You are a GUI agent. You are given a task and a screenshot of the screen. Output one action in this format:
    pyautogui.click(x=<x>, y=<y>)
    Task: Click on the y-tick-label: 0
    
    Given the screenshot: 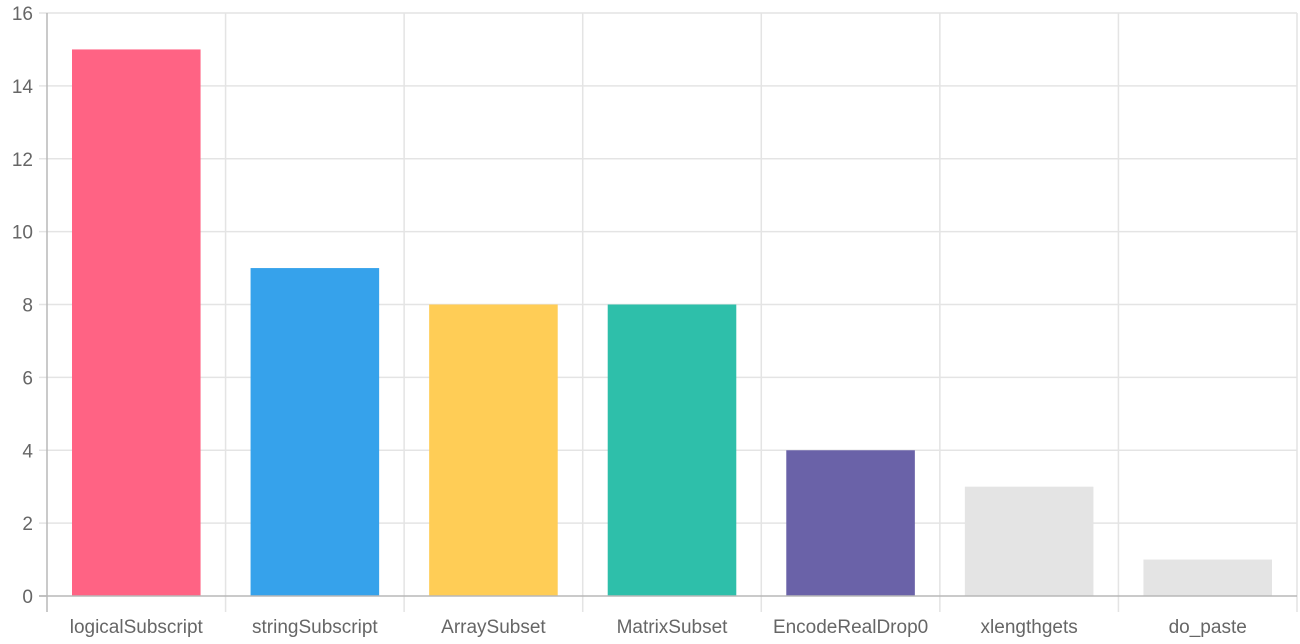 What is the action you would take?
    pyautogui.click(x=27, y=597)
    